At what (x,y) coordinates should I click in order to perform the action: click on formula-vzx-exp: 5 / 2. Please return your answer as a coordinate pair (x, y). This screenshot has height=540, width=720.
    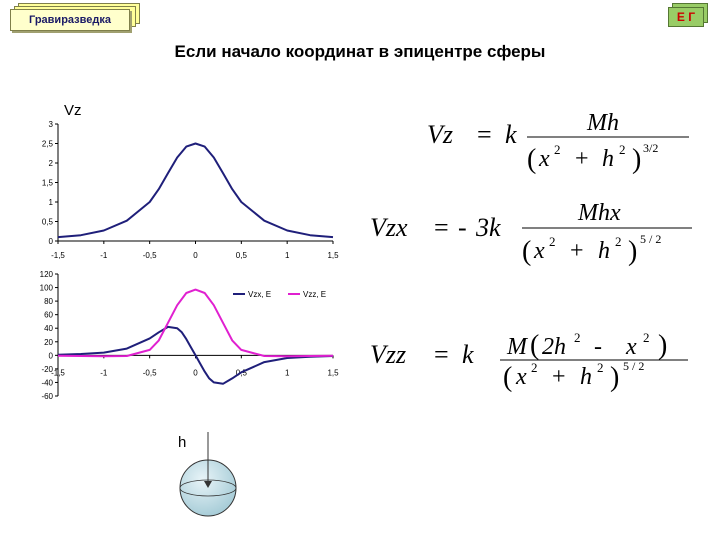
    Looking at the image, I should click on (650, 239).